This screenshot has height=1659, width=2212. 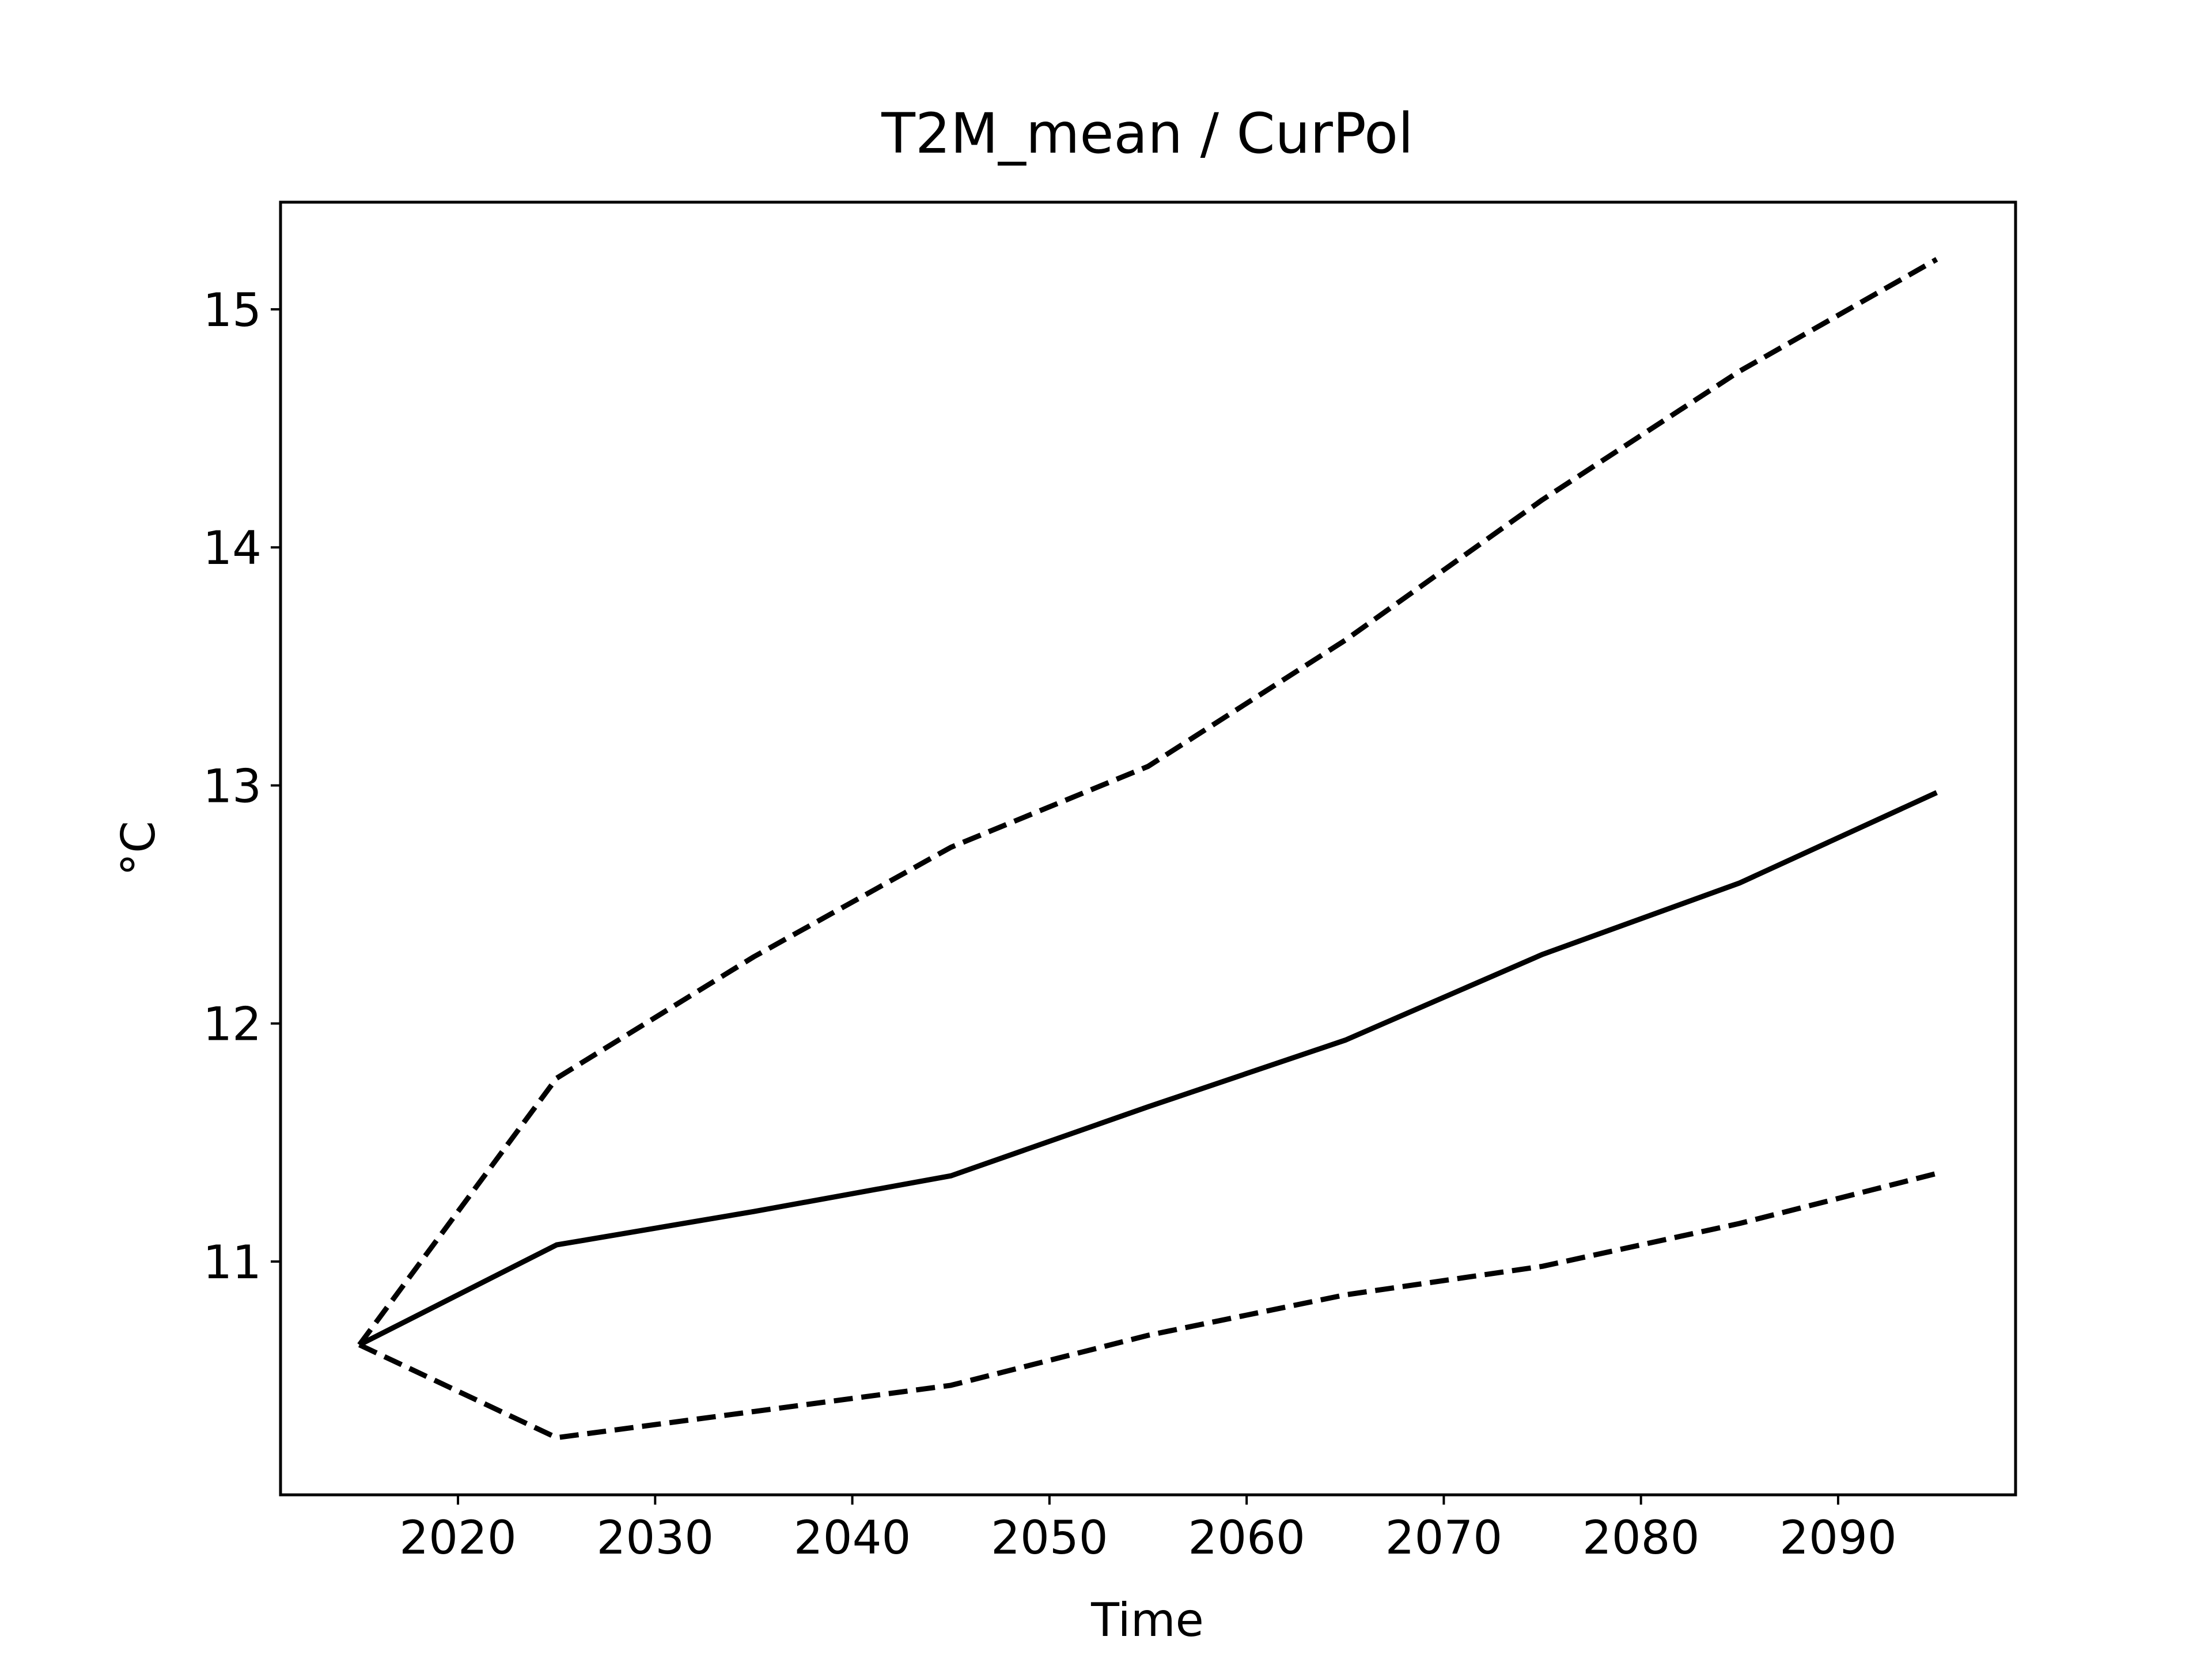 What do you see at coordinates (232, 1024) in the screenshot?
I see `y-tick-label: 12` at bounding box center [232, 1024].